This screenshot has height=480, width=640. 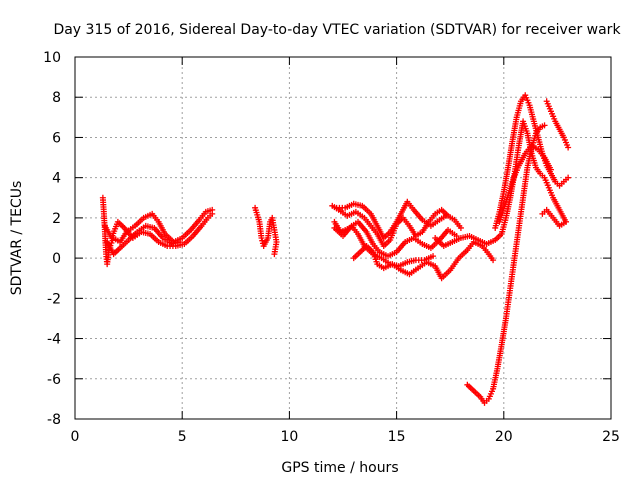 What do you see at coordinates (289, 437) in the screenshot?
I see `x-tick-label: 10` at bounding box center [289, 437].